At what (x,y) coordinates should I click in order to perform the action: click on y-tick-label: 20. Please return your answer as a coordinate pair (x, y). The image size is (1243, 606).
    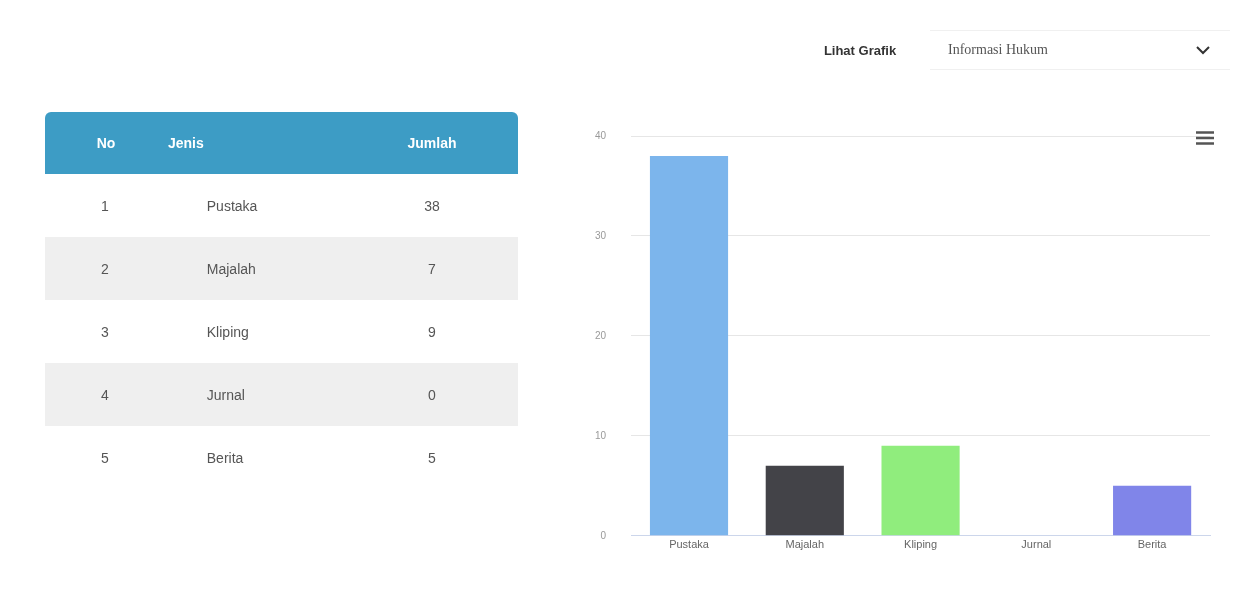
    Looking at the image, I should click on (601, 335).